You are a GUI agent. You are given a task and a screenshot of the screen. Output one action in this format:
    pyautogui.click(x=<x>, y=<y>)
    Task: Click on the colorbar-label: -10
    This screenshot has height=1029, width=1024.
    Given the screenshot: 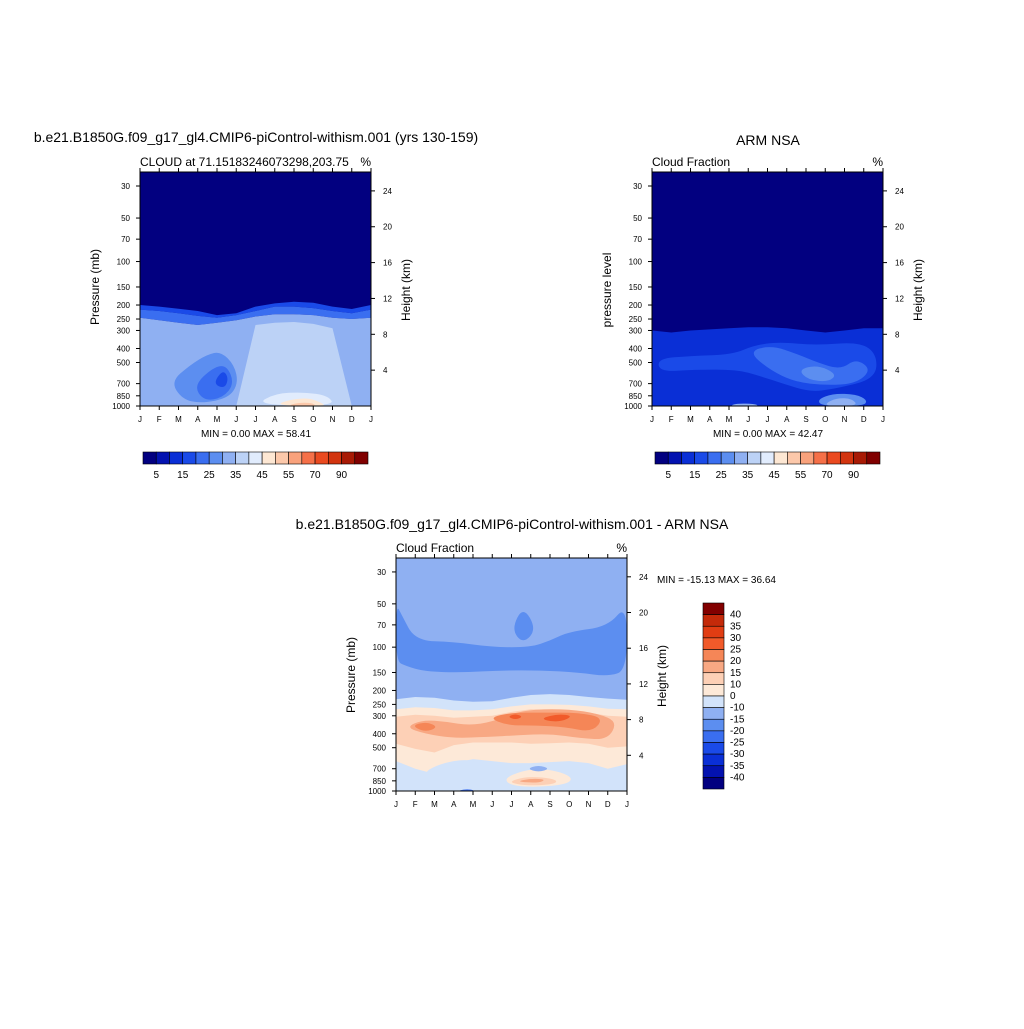 What is the action you would take?
    pyautogui.click(x=737, y=708)
    